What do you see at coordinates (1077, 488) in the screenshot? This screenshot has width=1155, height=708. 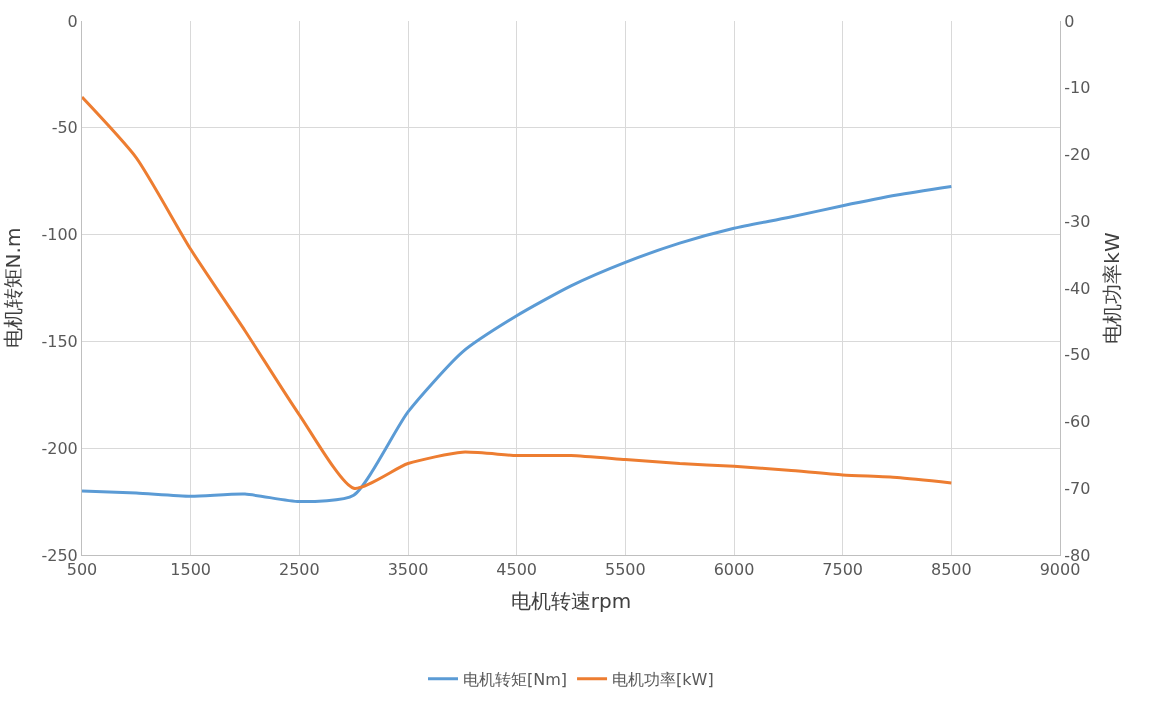 I see `y2-tick-label: -70` at bounding box center [1077, 488].